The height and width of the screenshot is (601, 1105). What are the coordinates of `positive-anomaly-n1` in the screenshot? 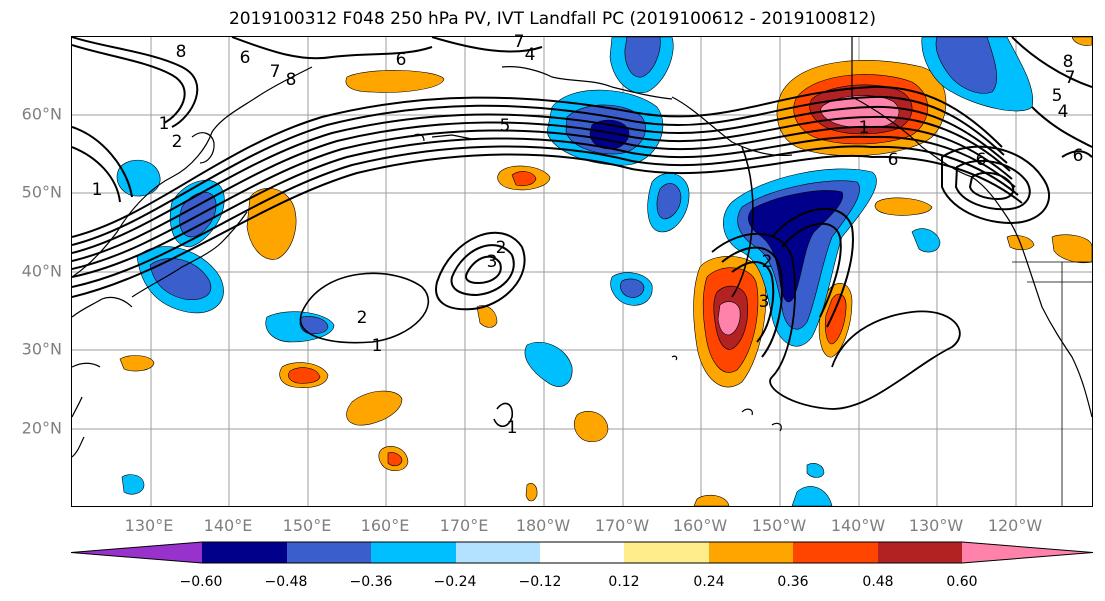 It's located at (395, 81).